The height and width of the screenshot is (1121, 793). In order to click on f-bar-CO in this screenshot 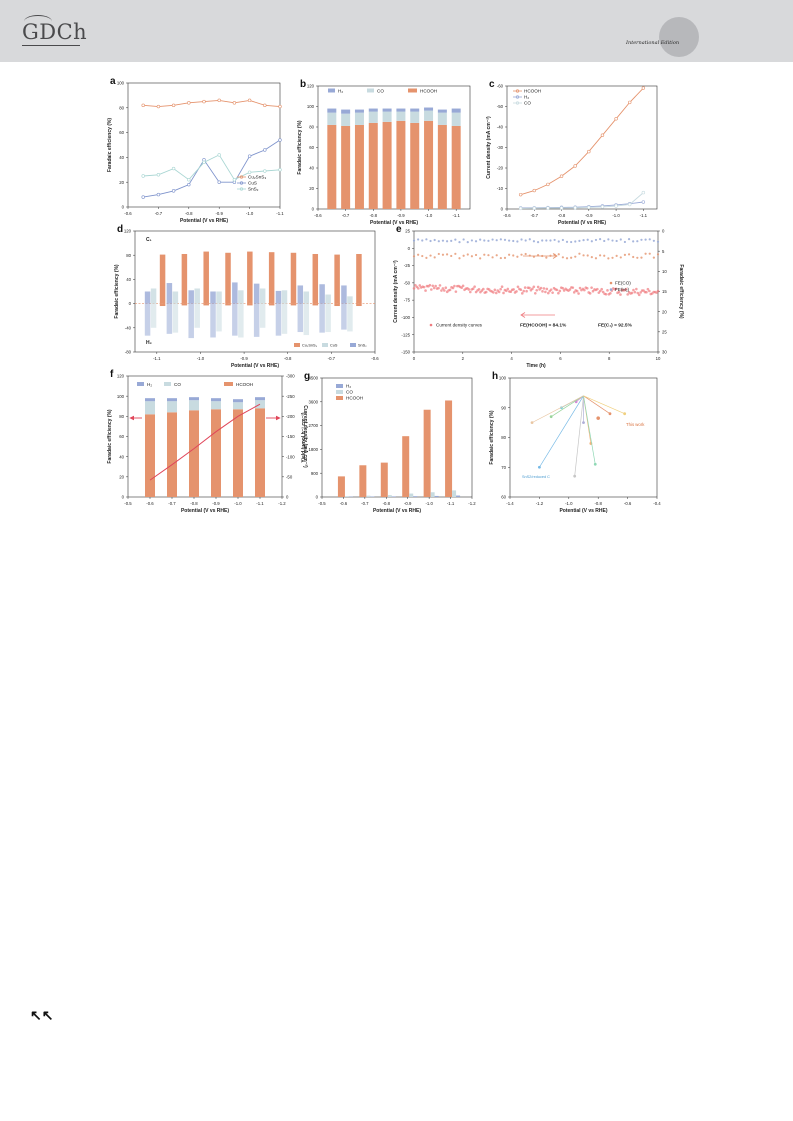, I will do `click(194, 405)`.